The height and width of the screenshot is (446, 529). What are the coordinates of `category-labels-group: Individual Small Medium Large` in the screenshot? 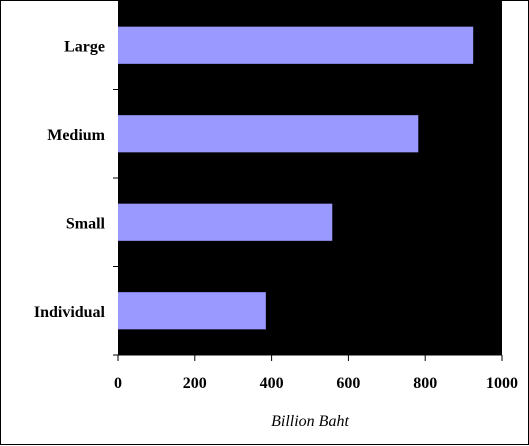 It's located at (70, 179).